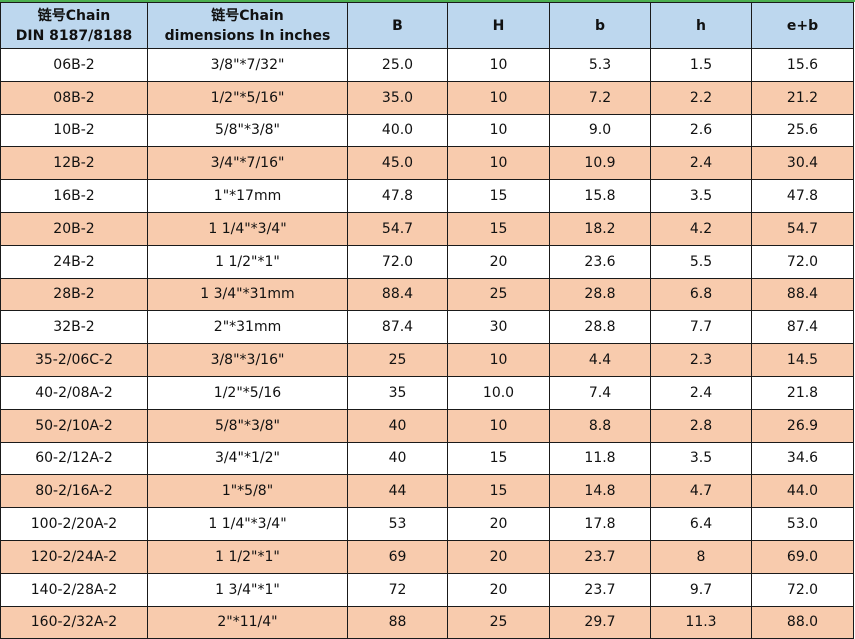 Image resolution: width=855 pixels, height=639 pixels. I want to click on cell-b: 29.7, so click(600, 622).